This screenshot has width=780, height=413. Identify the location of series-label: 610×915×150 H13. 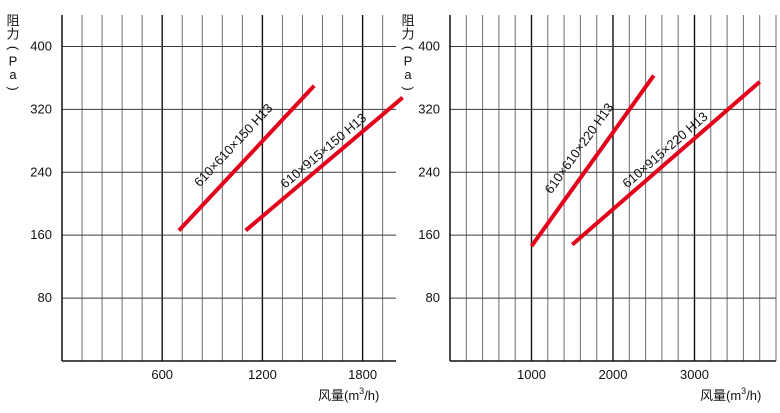
(323, 150).